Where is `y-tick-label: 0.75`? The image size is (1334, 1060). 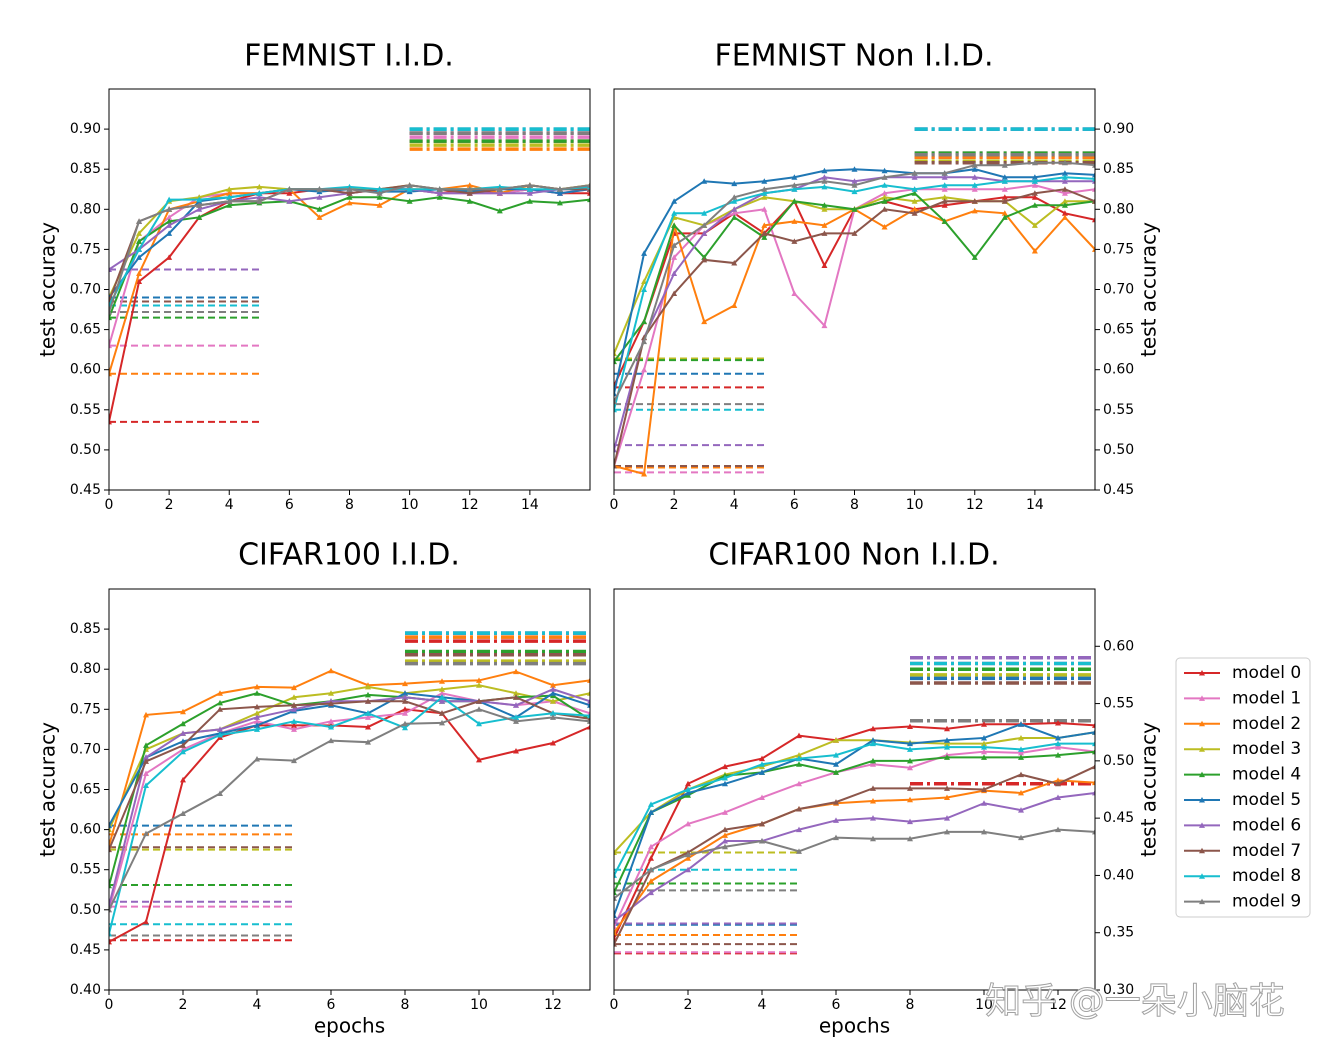
y-tick-label: 0.75 is located at coordinates (85, 709).